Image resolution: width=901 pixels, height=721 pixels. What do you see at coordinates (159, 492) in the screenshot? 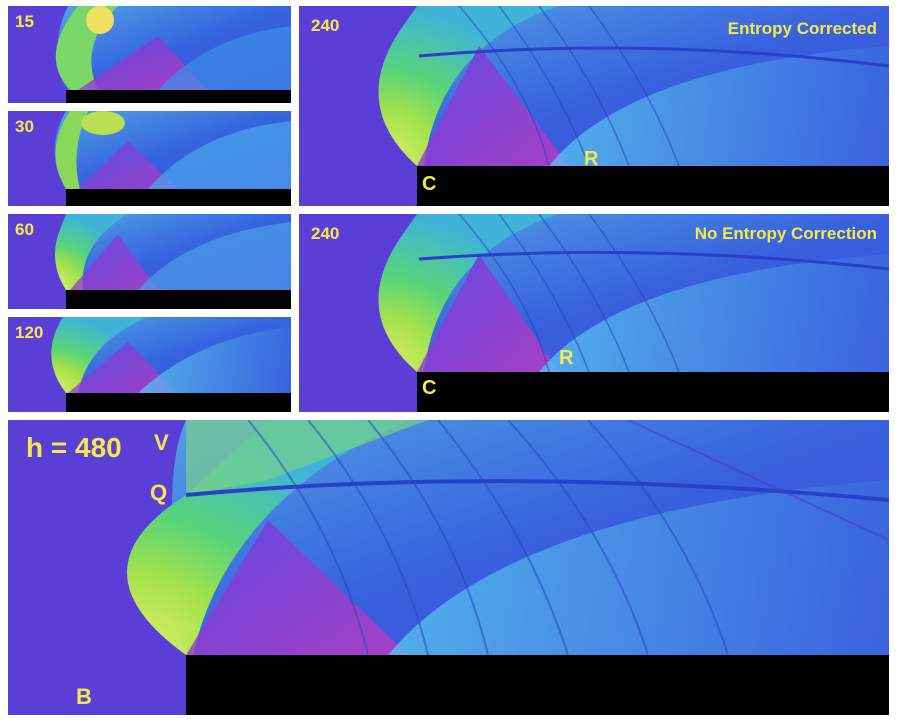
I see `point-q: Q` at bounding box center [159, 492].